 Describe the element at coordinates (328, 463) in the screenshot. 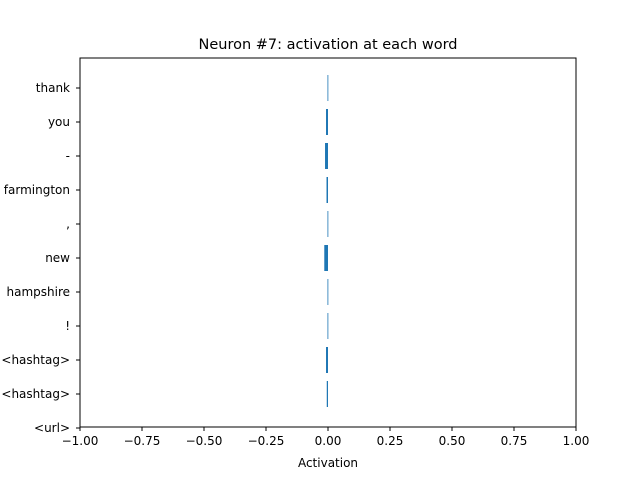

I see `x-axis-label: Activation` at that location.